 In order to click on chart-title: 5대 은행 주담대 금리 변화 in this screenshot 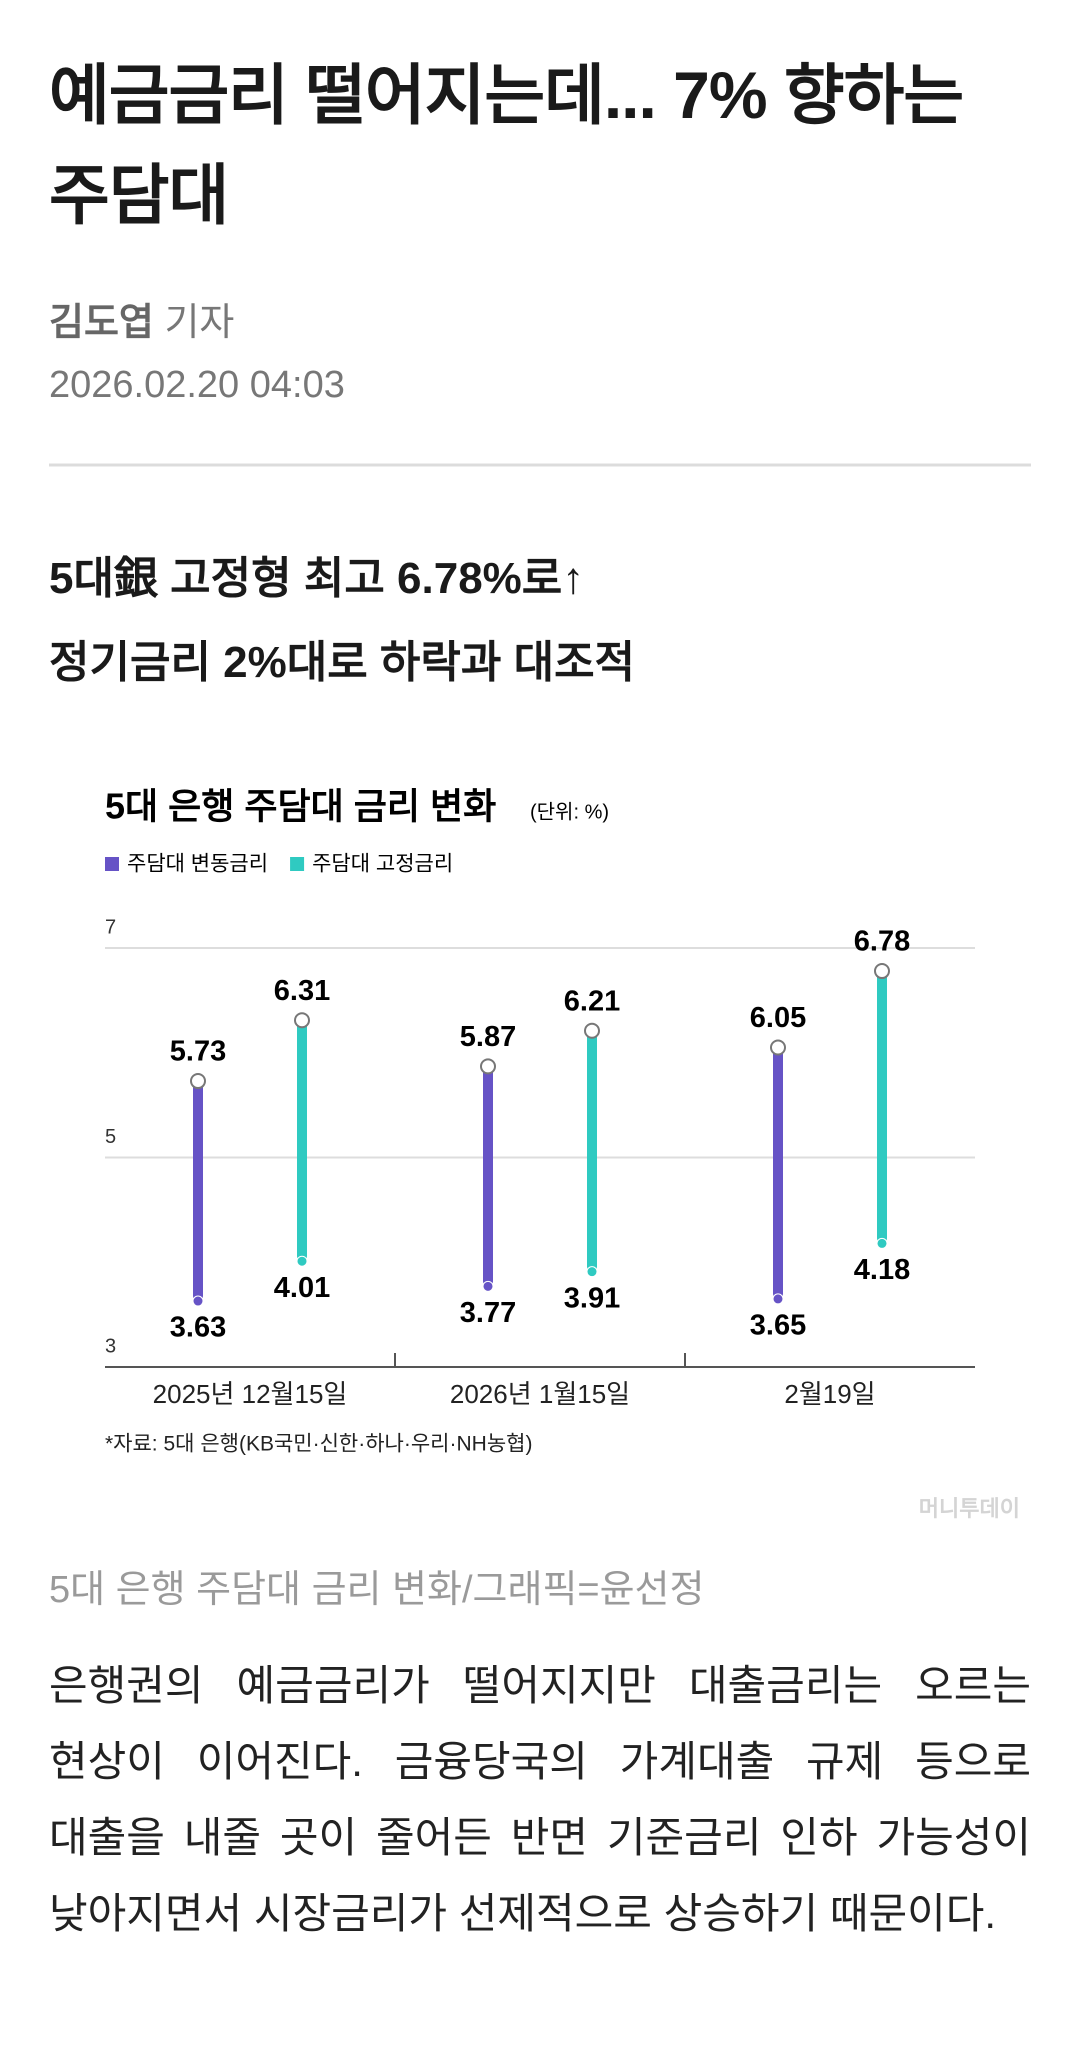, I will do `click(300, 806)`.